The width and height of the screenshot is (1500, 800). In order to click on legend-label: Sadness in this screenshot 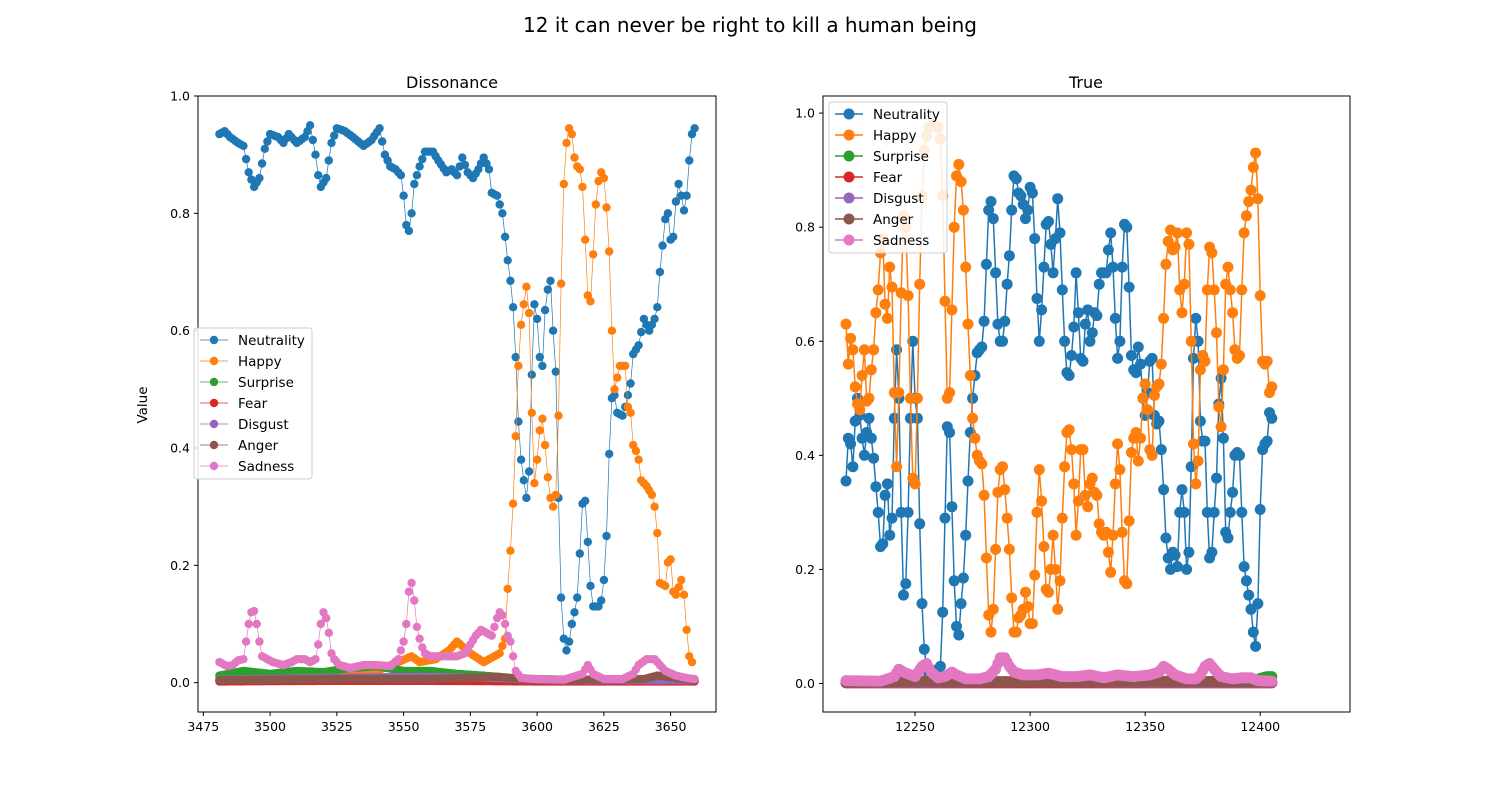, I will do `click(901, 241)`.